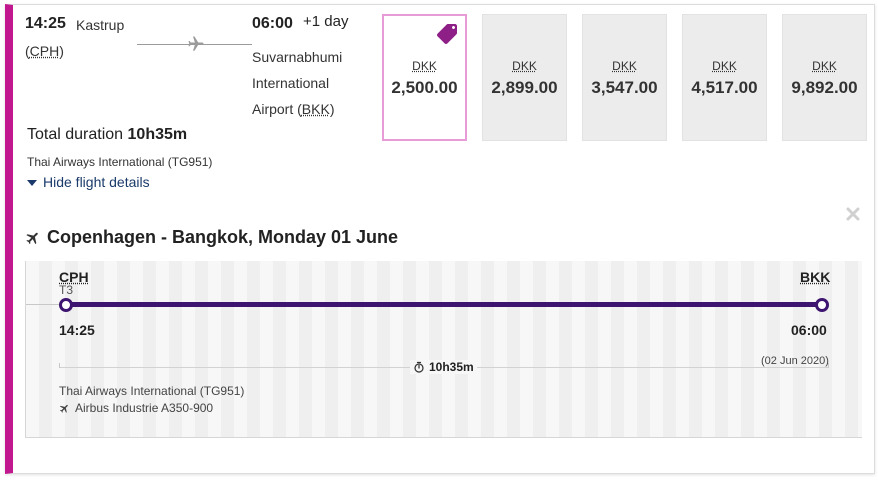 This screenshot has height=480, width=878. I want to click on stopwatch-icon, so click(419, 367).